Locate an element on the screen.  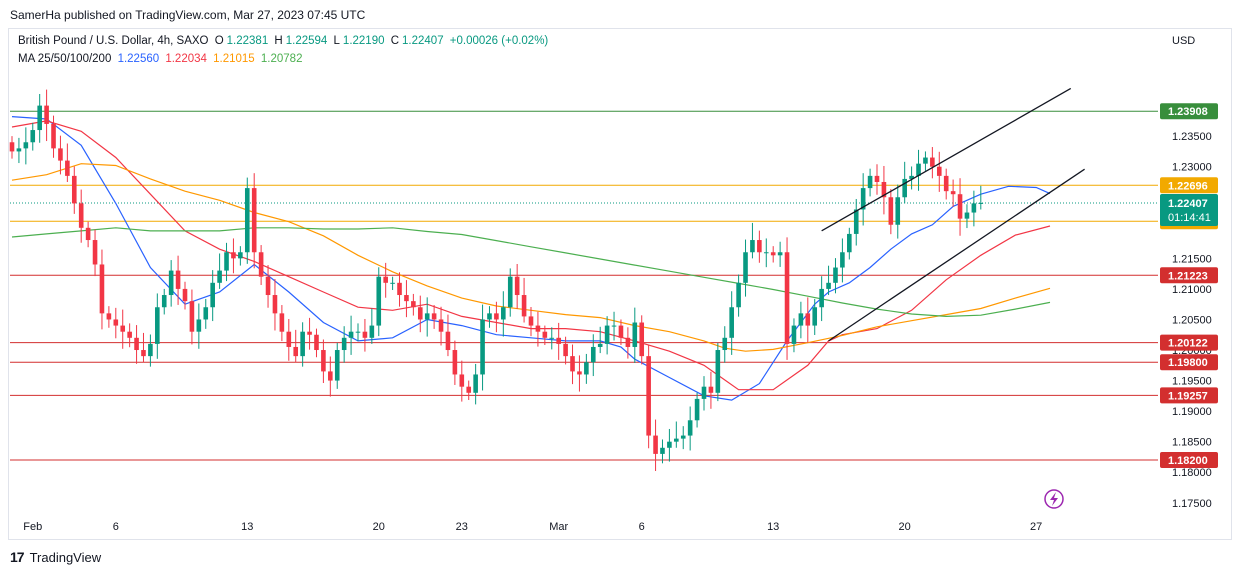
low-label: L is located at coordinates (336, 41).